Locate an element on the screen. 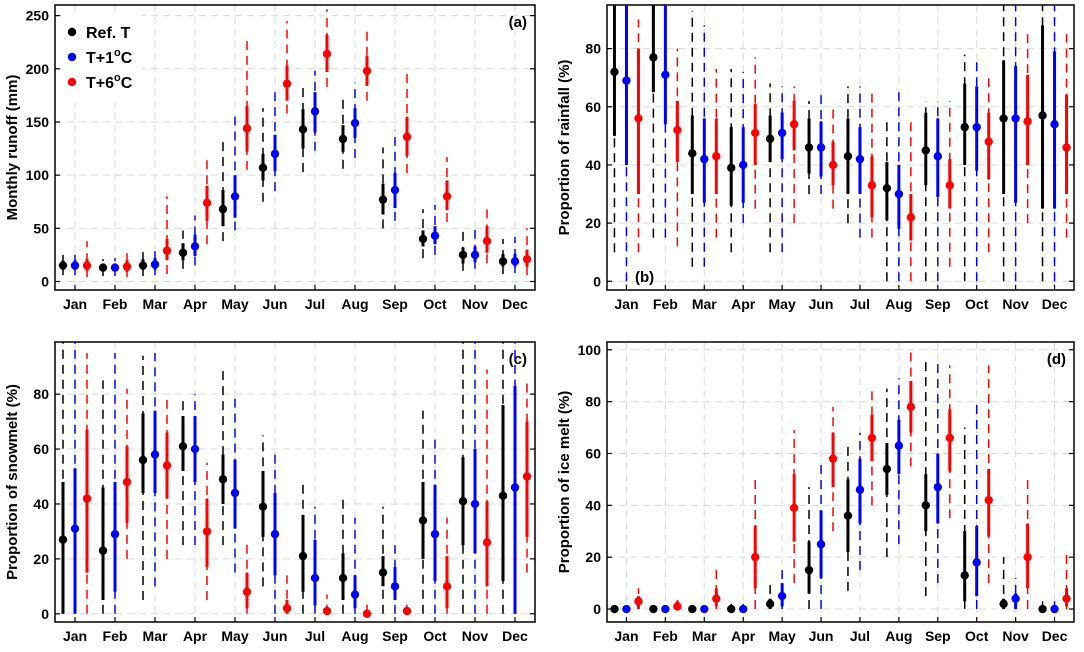 The height and width of the screenshot is (652, 1084). legend-entry: T+6oC is located at coordinates (109, 82).